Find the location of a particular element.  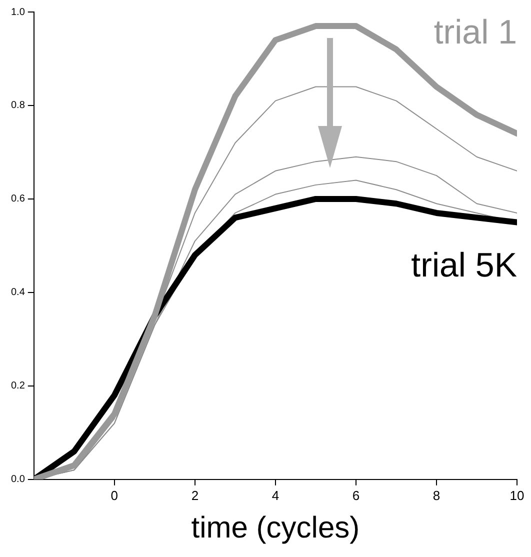

y-tick-label: 0.6 is located at coordinates (18, 199).